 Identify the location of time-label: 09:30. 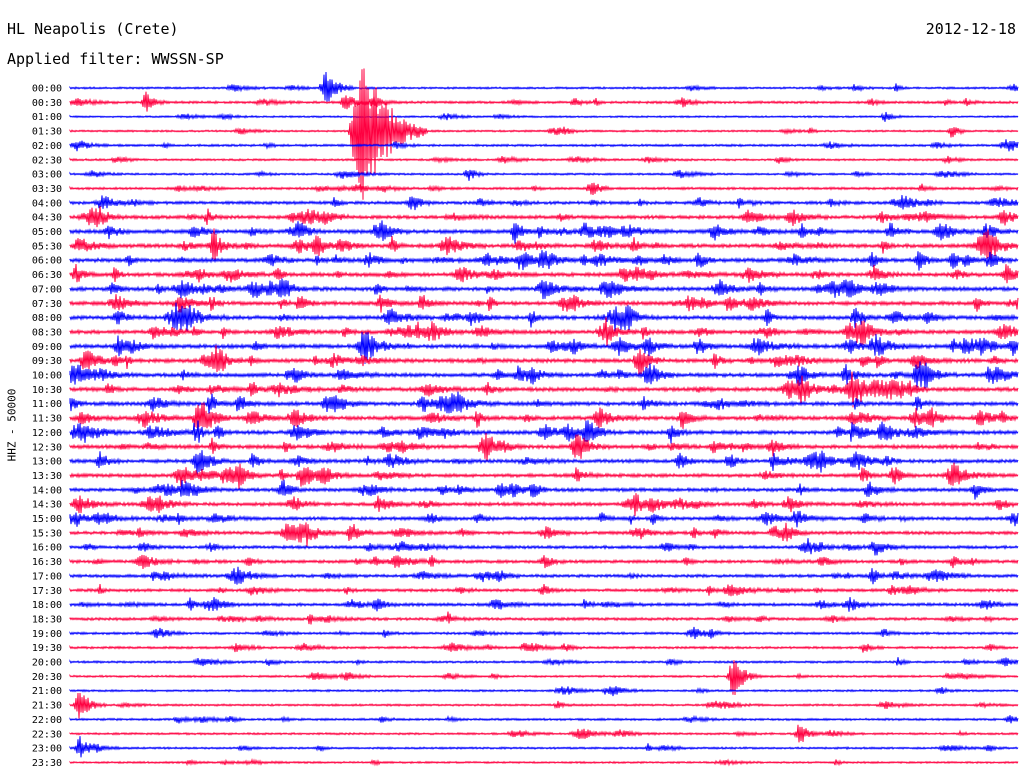
(47, 361).